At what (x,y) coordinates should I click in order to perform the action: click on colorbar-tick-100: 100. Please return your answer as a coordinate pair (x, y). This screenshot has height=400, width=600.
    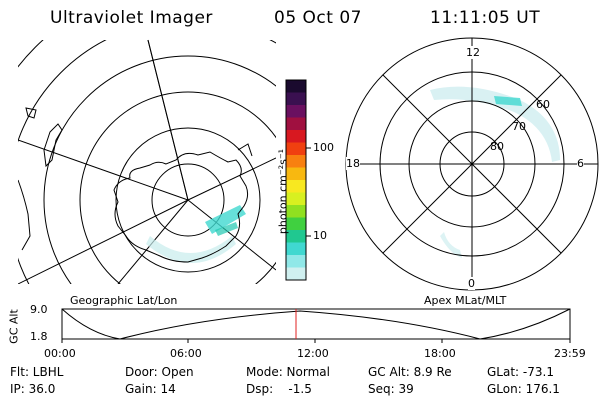
    Looking at the image, I should click on (323, 147).